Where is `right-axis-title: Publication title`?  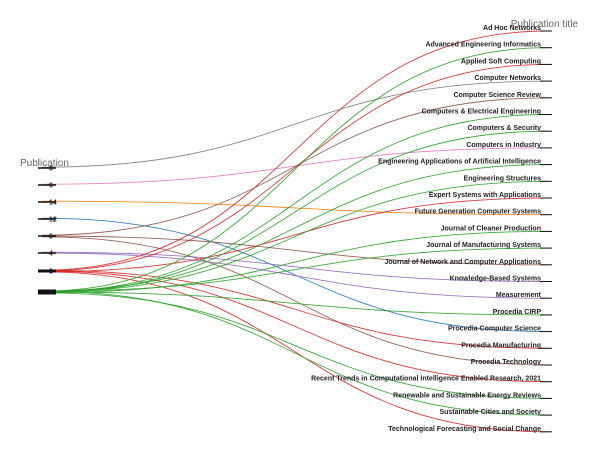
right-axis-title: Publication title is located at coordinates (545, 24).